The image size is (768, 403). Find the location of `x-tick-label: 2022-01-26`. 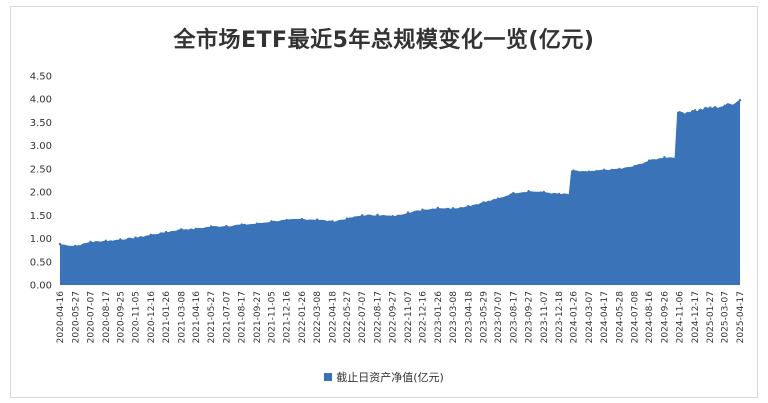

x-tick-label: 2022-01-26 is located at coordinates (303, 317).